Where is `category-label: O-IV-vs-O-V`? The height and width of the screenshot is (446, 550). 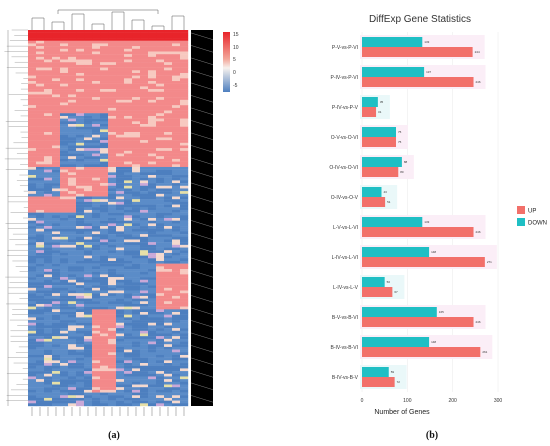 category-label: O-IV-vs-O-V is located at coordinates (345, 198).